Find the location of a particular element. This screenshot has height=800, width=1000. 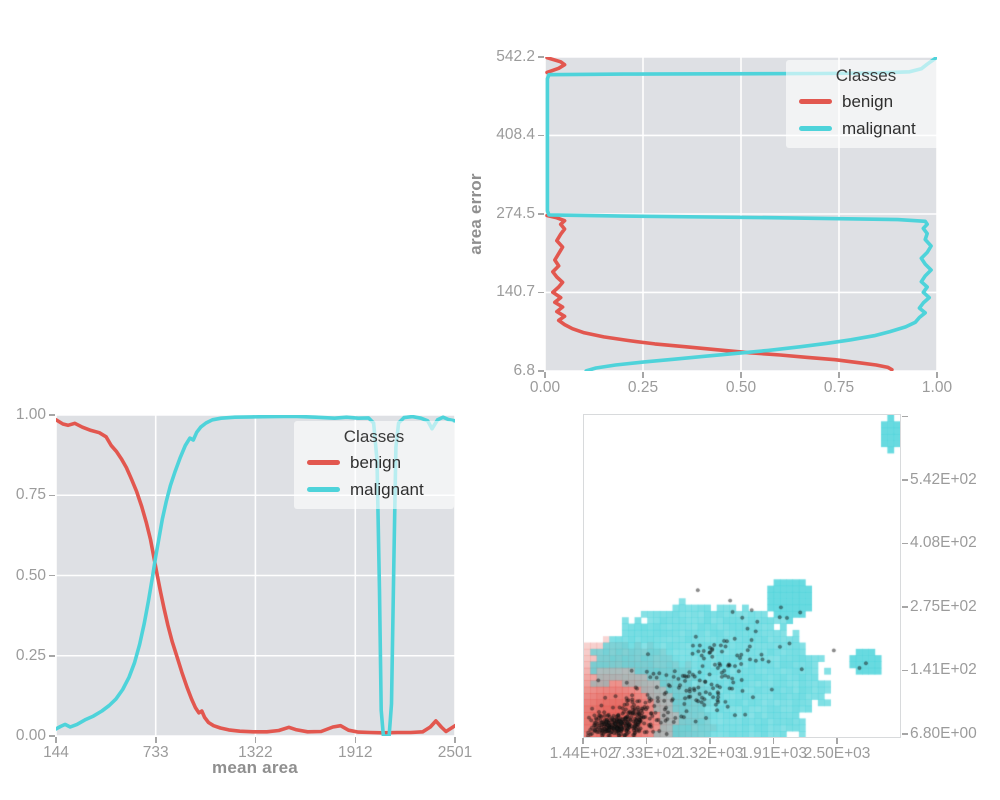

scatter-panel-frame is located at coordinates (742, 576).